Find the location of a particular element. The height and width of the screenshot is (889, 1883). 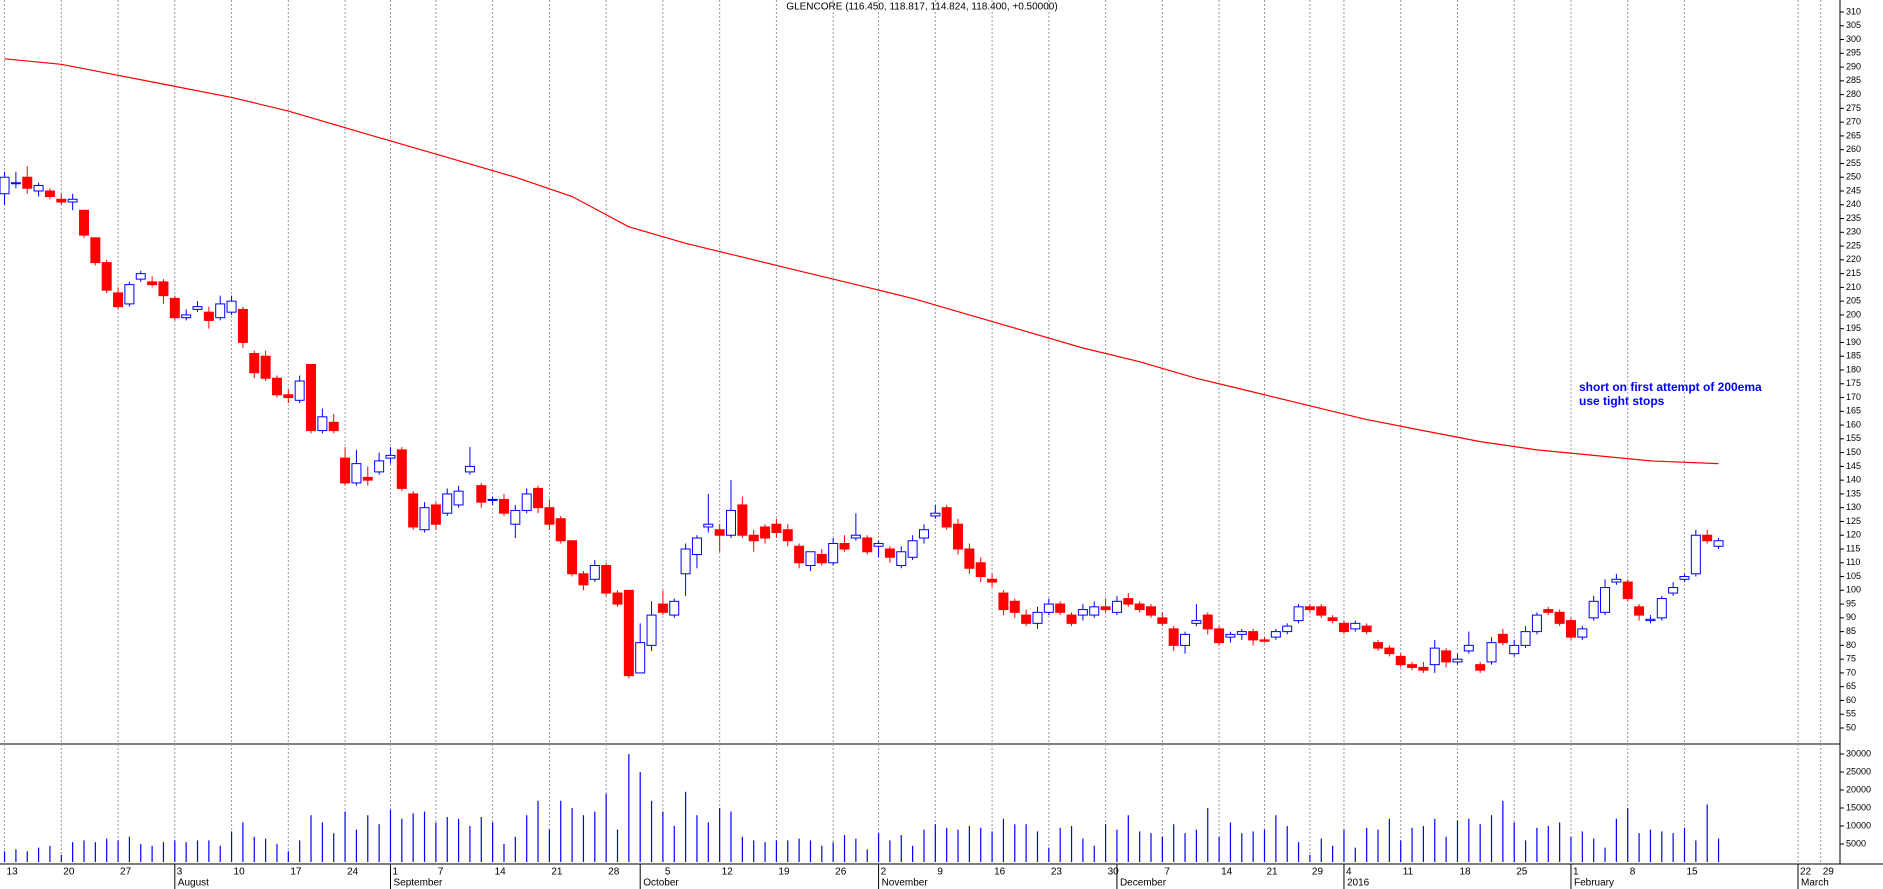

y-tick-label: 65 is located at coordinates (1851, 686).